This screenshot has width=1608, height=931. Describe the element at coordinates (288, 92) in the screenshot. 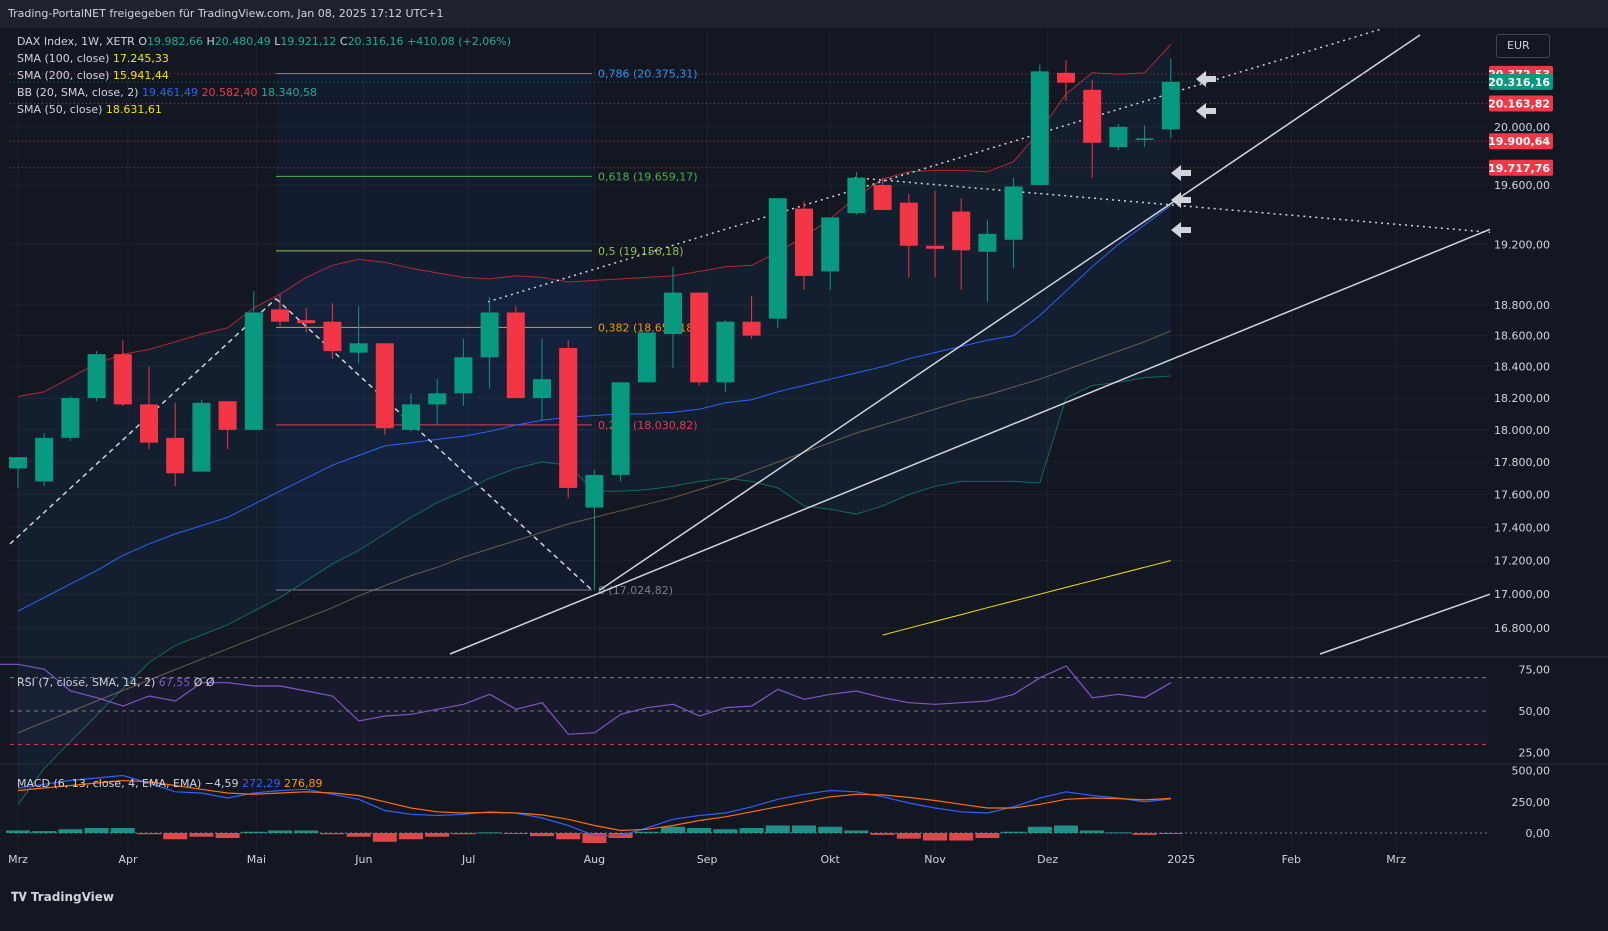

I see `legend-bb-lower: 18.340,58` at that location.